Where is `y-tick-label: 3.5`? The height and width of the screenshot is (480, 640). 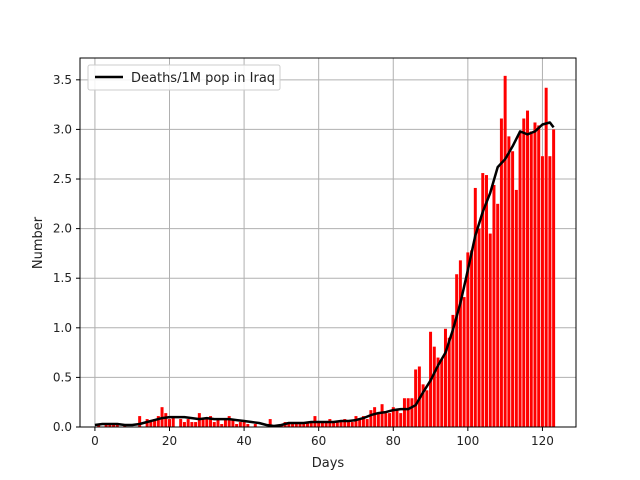 y-tick-label: 3.5 is located at coordinates (62, 80).